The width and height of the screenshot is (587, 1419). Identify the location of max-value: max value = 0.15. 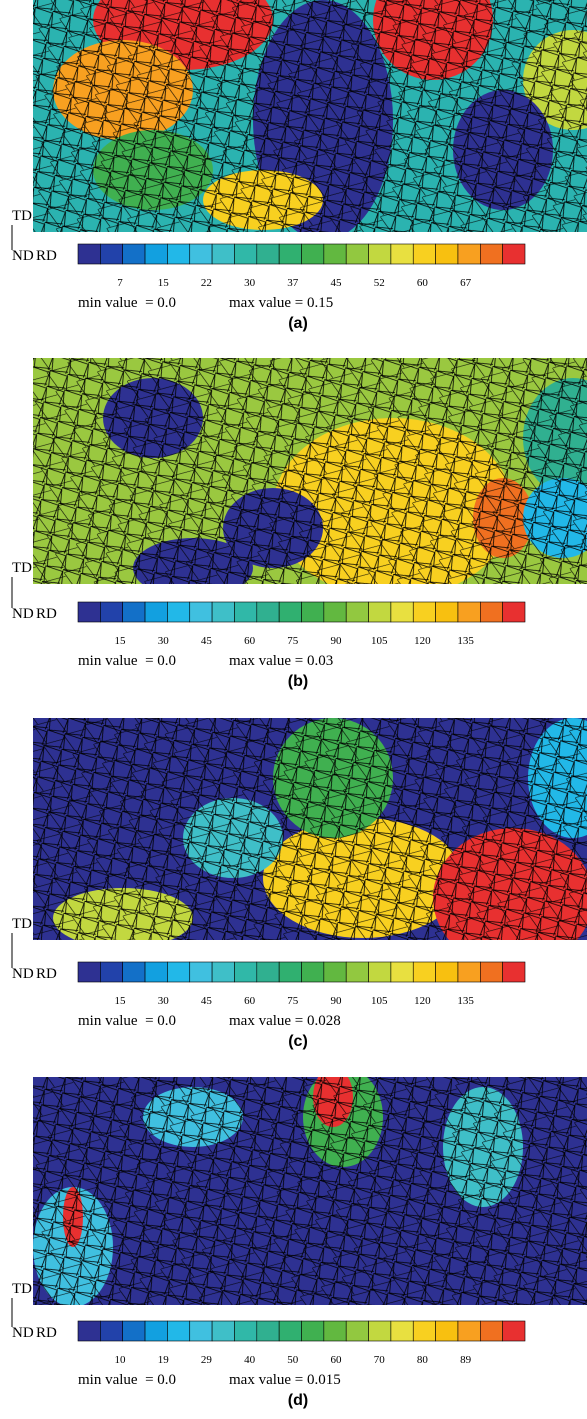
(281, 303).